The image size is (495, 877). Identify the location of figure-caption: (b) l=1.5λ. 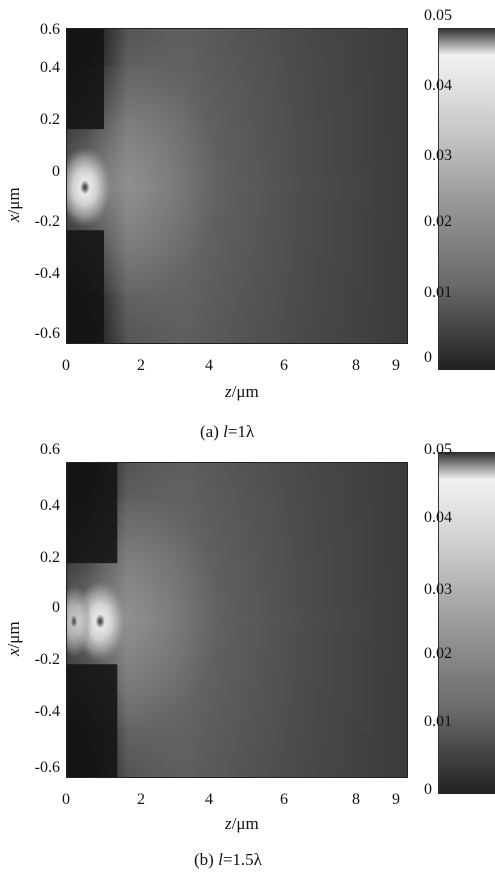
(228, 860).